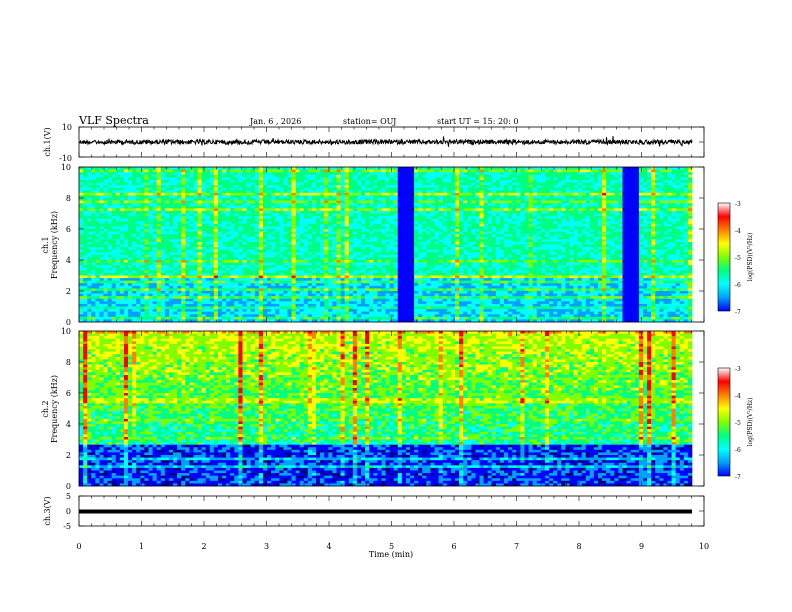  I want to click on time-tick-label: 2, so click(203, 546).